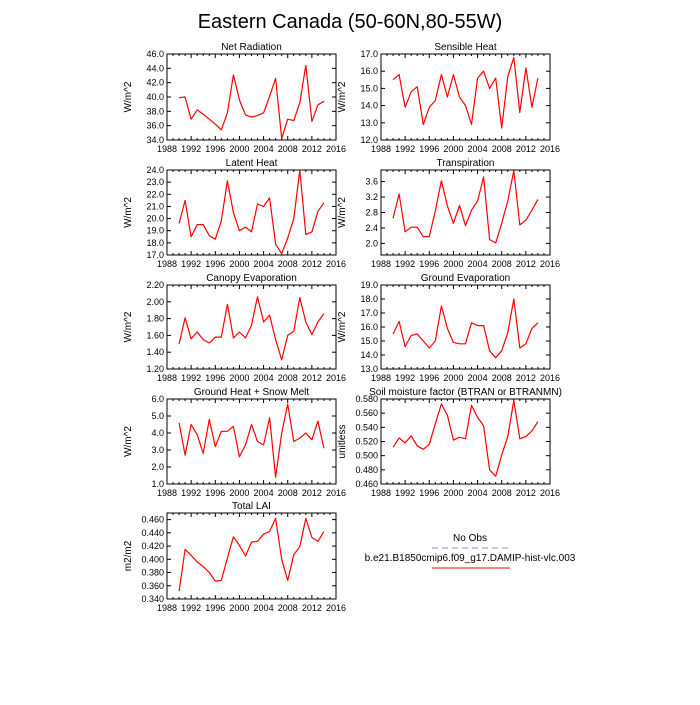  Describe the element at coordinates (366, 413) in the screenshot. I see `y-tick-label: 0.560` at that location.